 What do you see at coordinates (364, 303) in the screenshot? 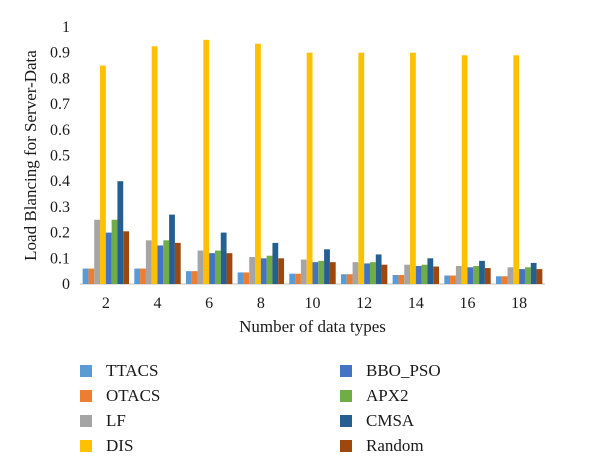
I see `x-tick-label: 12` at bounding box center [364, 303].